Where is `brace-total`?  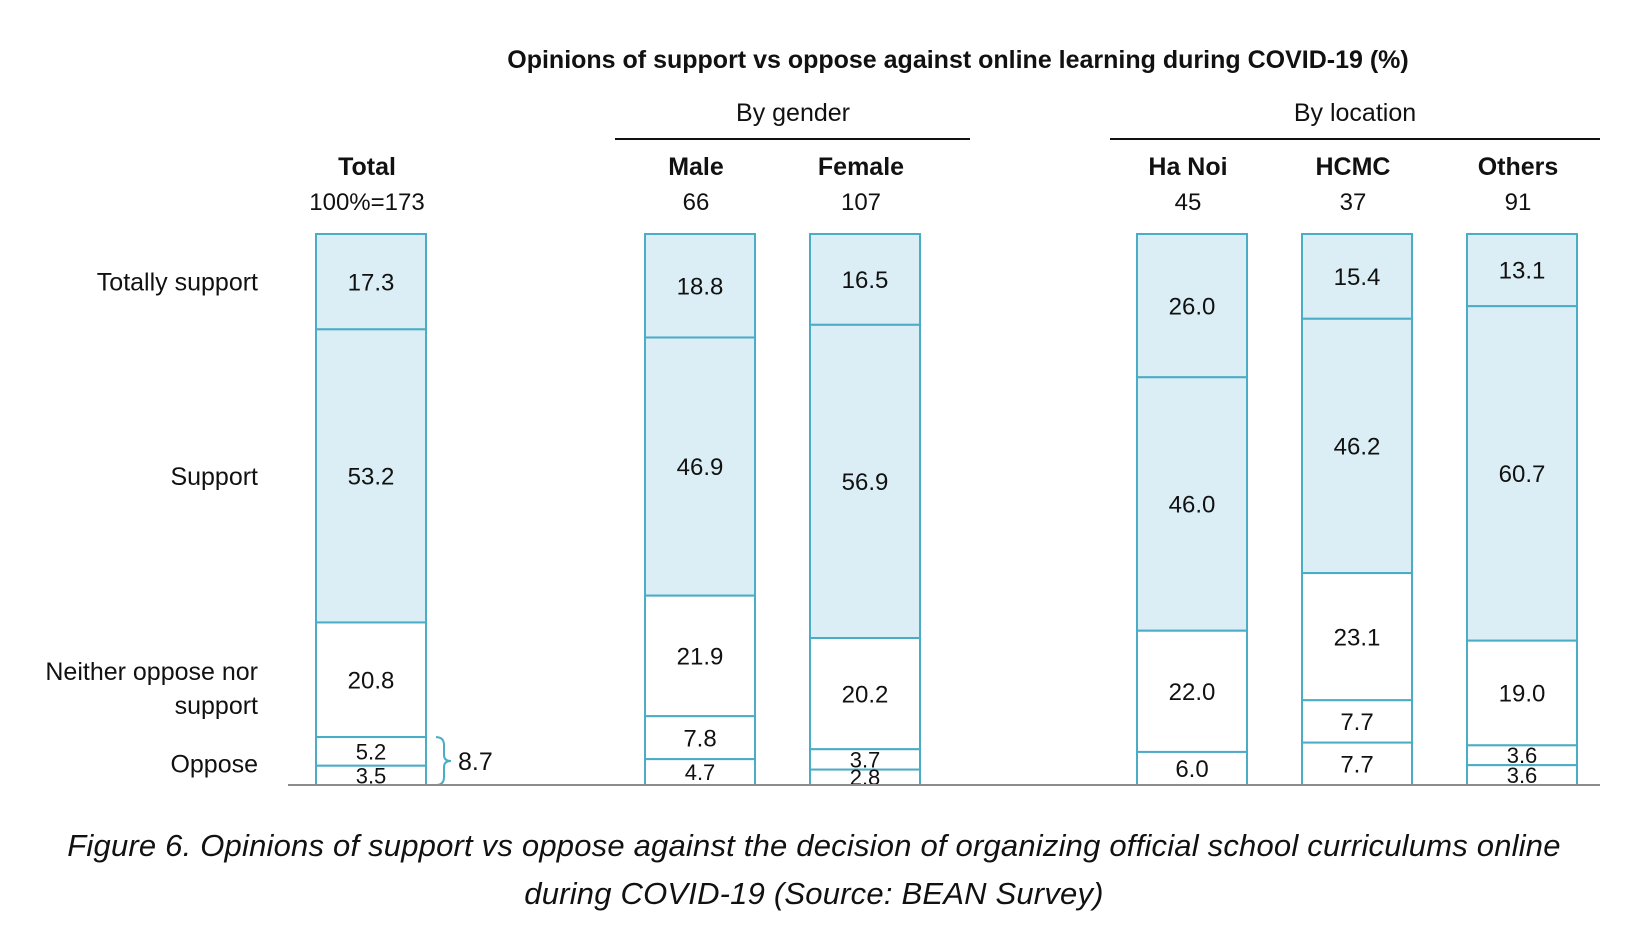
brace-total is located at coordinates (443, 761).